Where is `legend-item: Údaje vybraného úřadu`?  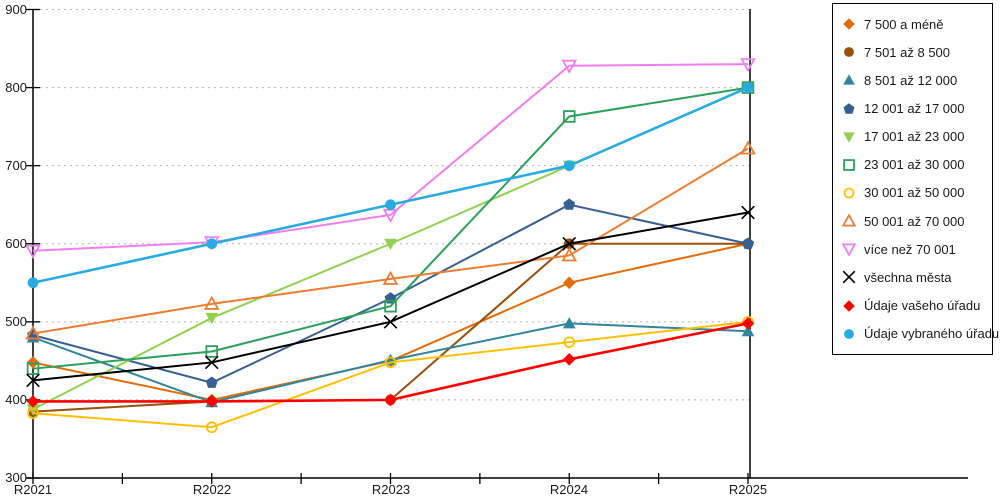 legend-item: Údaje vybraného úřadu is located at coordinates (920, 334).